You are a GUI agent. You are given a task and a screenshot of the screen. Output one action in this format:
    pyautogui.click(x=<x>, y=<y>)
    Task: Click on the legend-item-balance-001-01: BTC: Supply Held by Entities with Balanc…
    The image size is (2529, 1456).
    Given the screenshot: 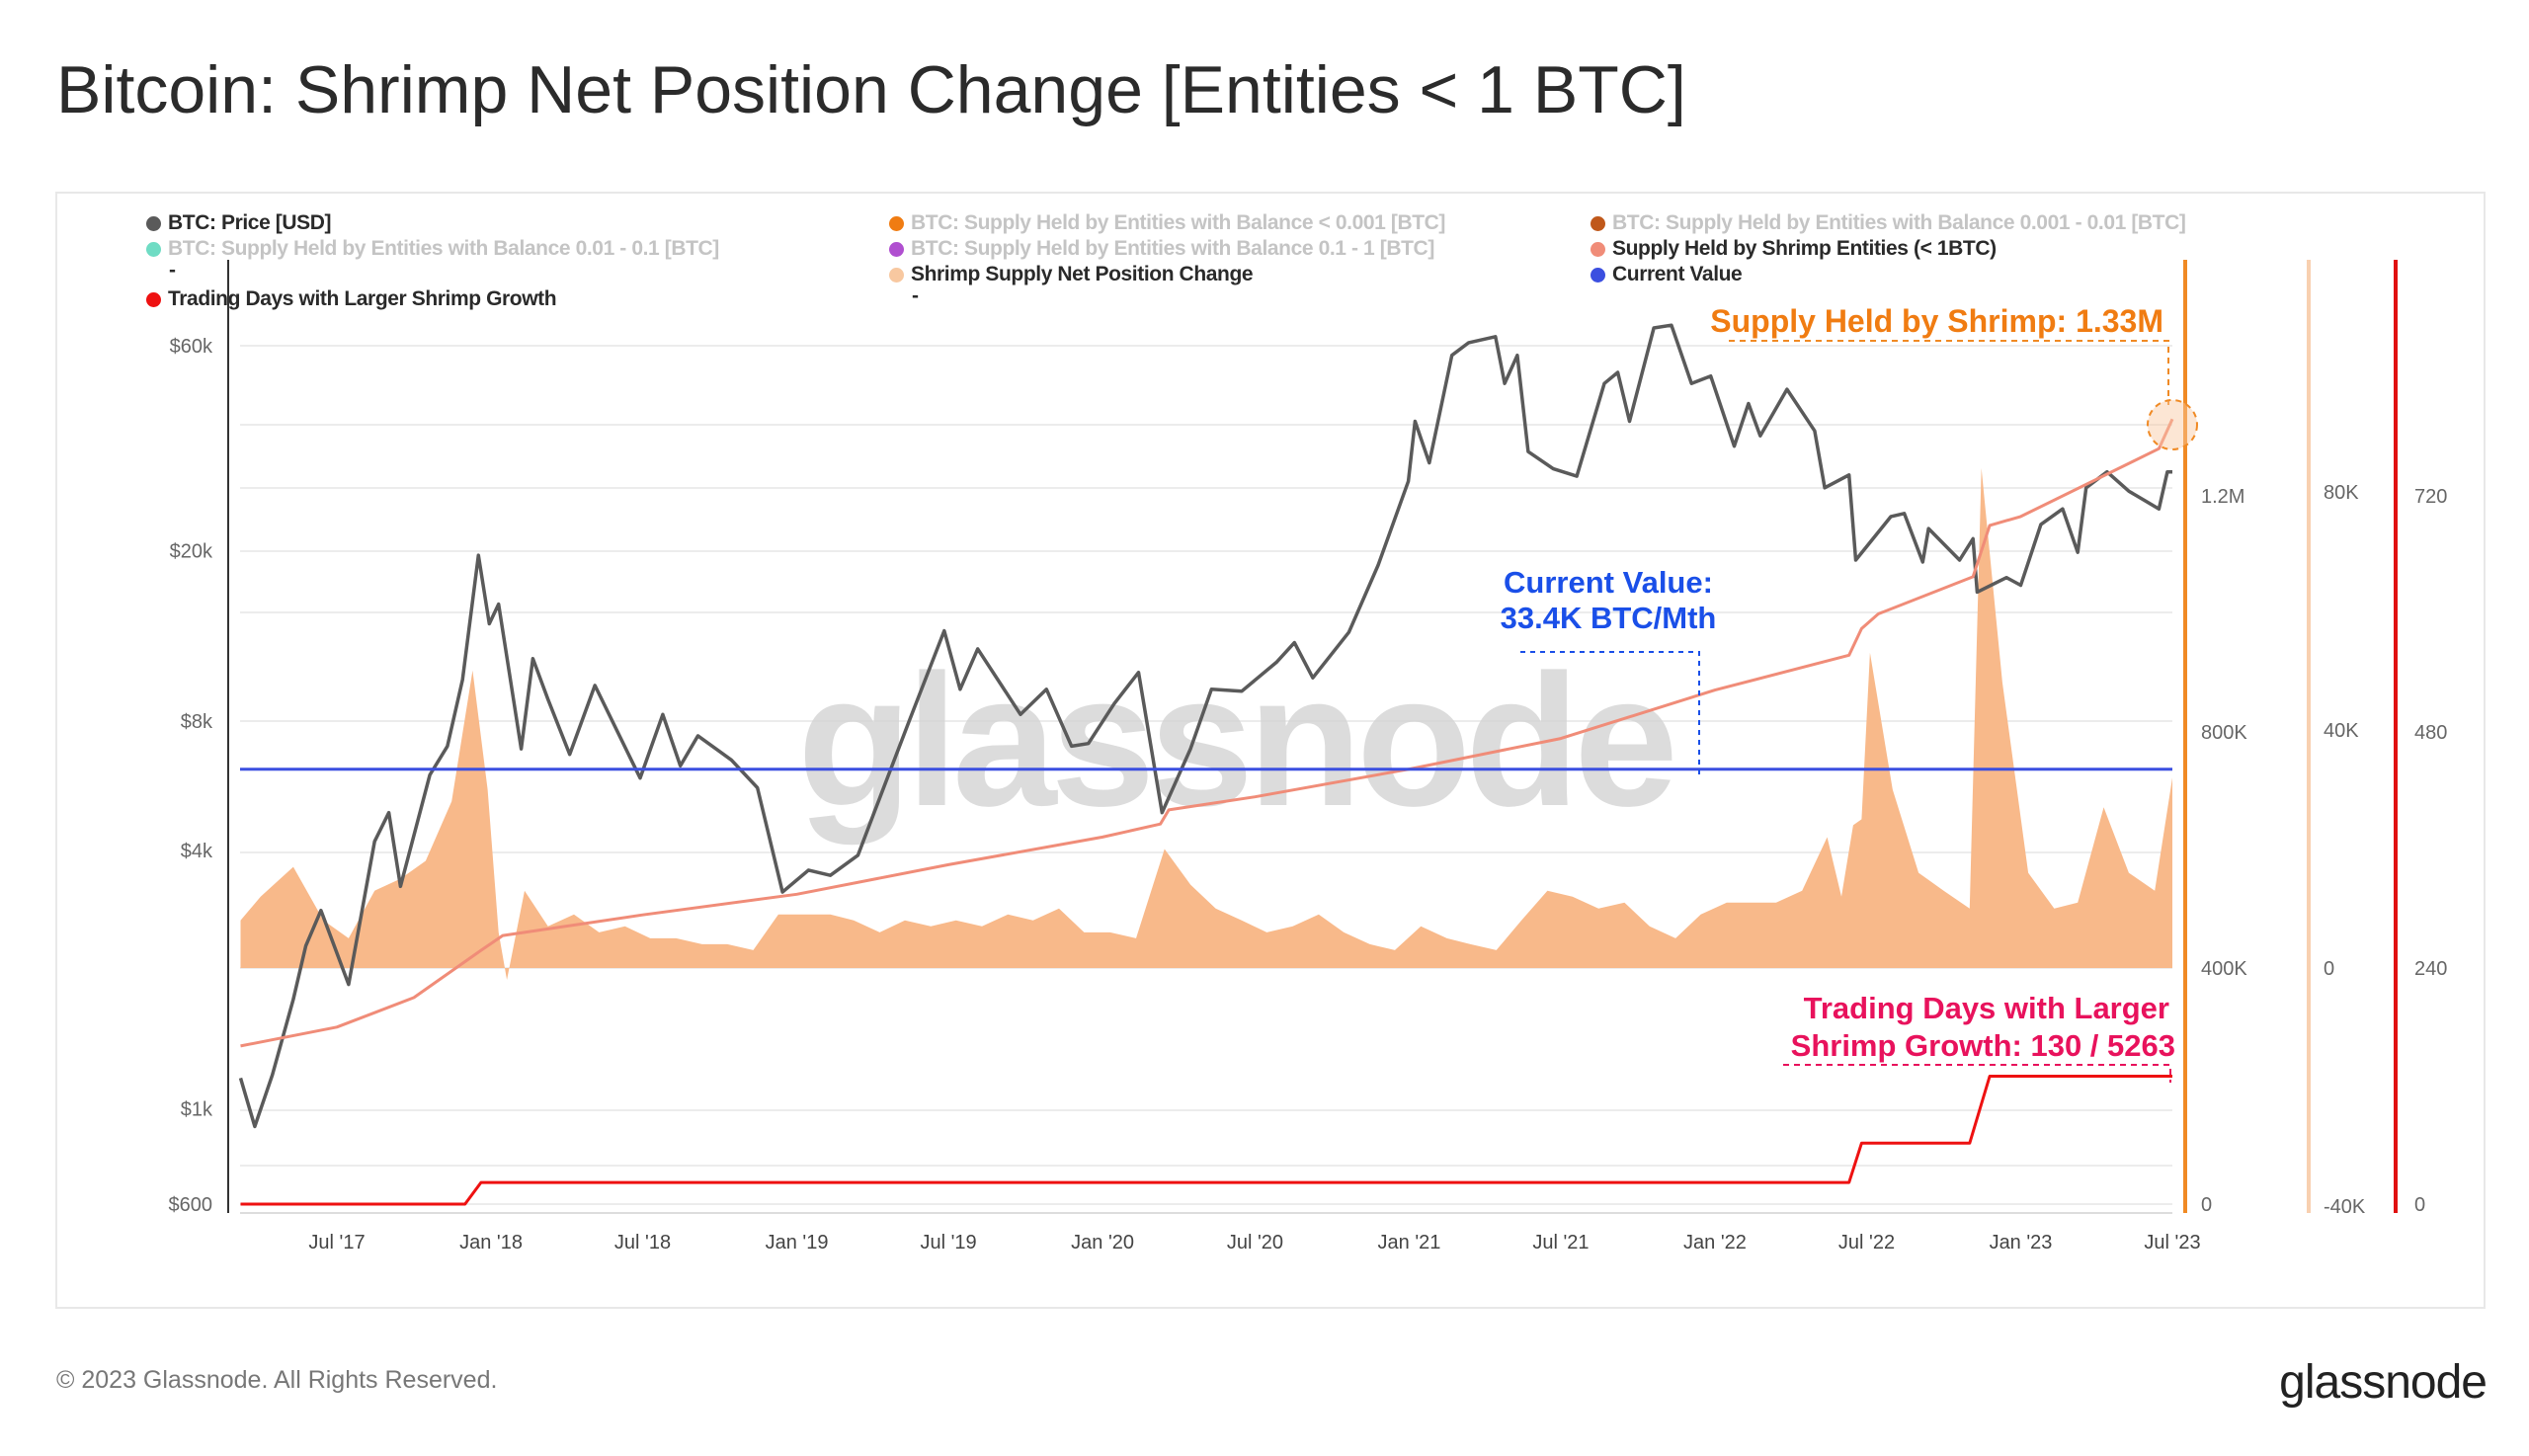 What is the action you would take?
    pyautogui.click(x=432, y=249)
    